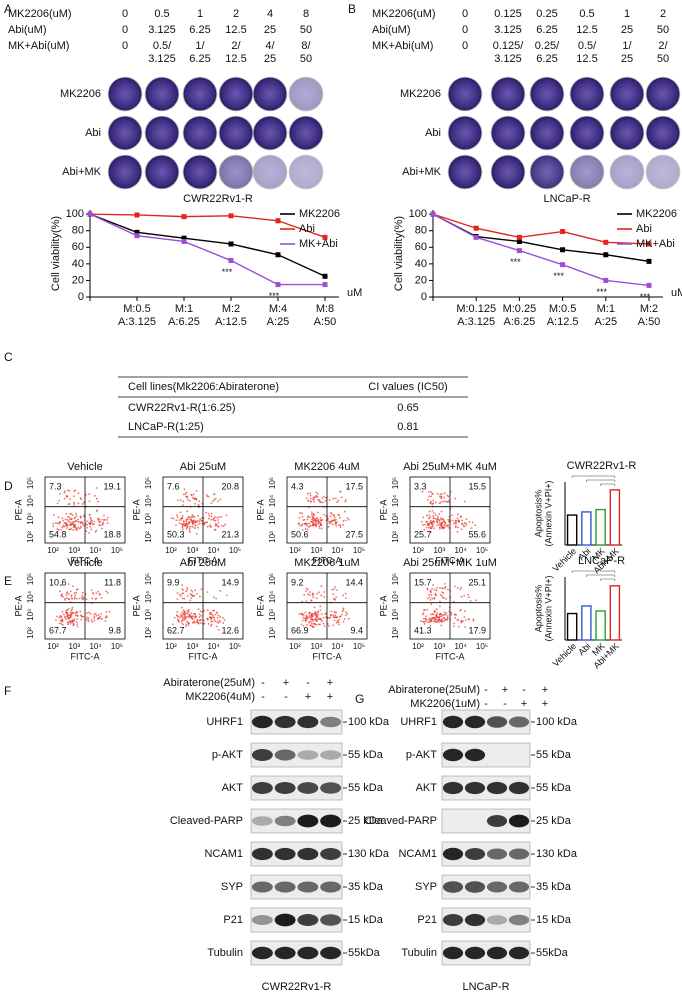  I want to click on x-tick-label: A:12.5, so click(231, 322).